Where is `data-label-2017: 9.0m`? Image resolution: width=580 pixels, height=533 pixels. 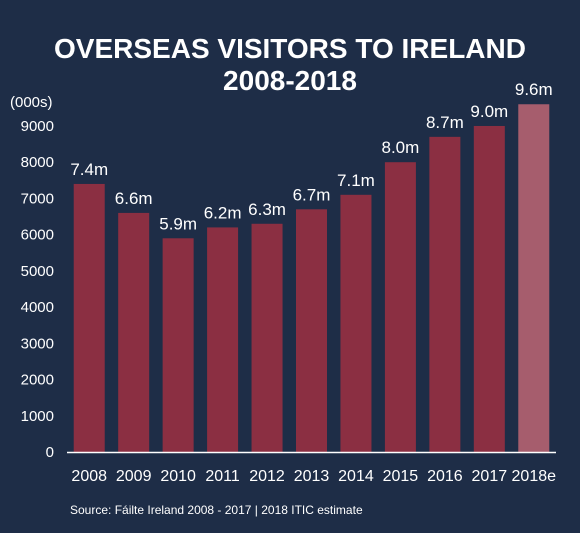
data-label-2017: 9.0m is located at coordinates (489, 111).